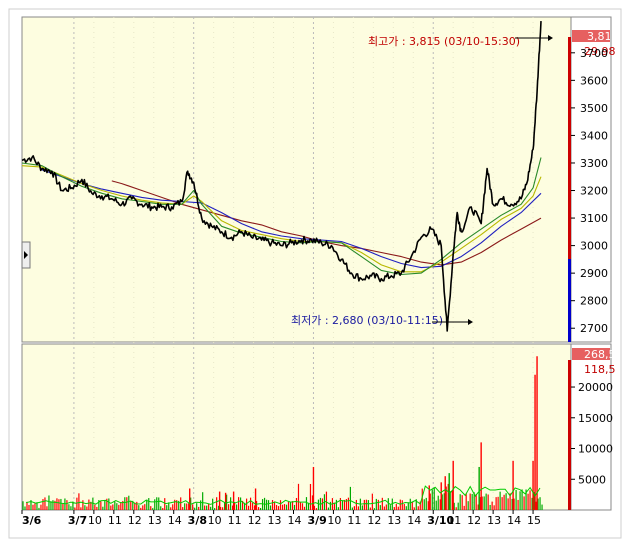 The height and width of the screenshot is (547, 631). Describe the element at coordinates (594, 163) in the screenshot. I see `price-tick-label: 3300` at that location.